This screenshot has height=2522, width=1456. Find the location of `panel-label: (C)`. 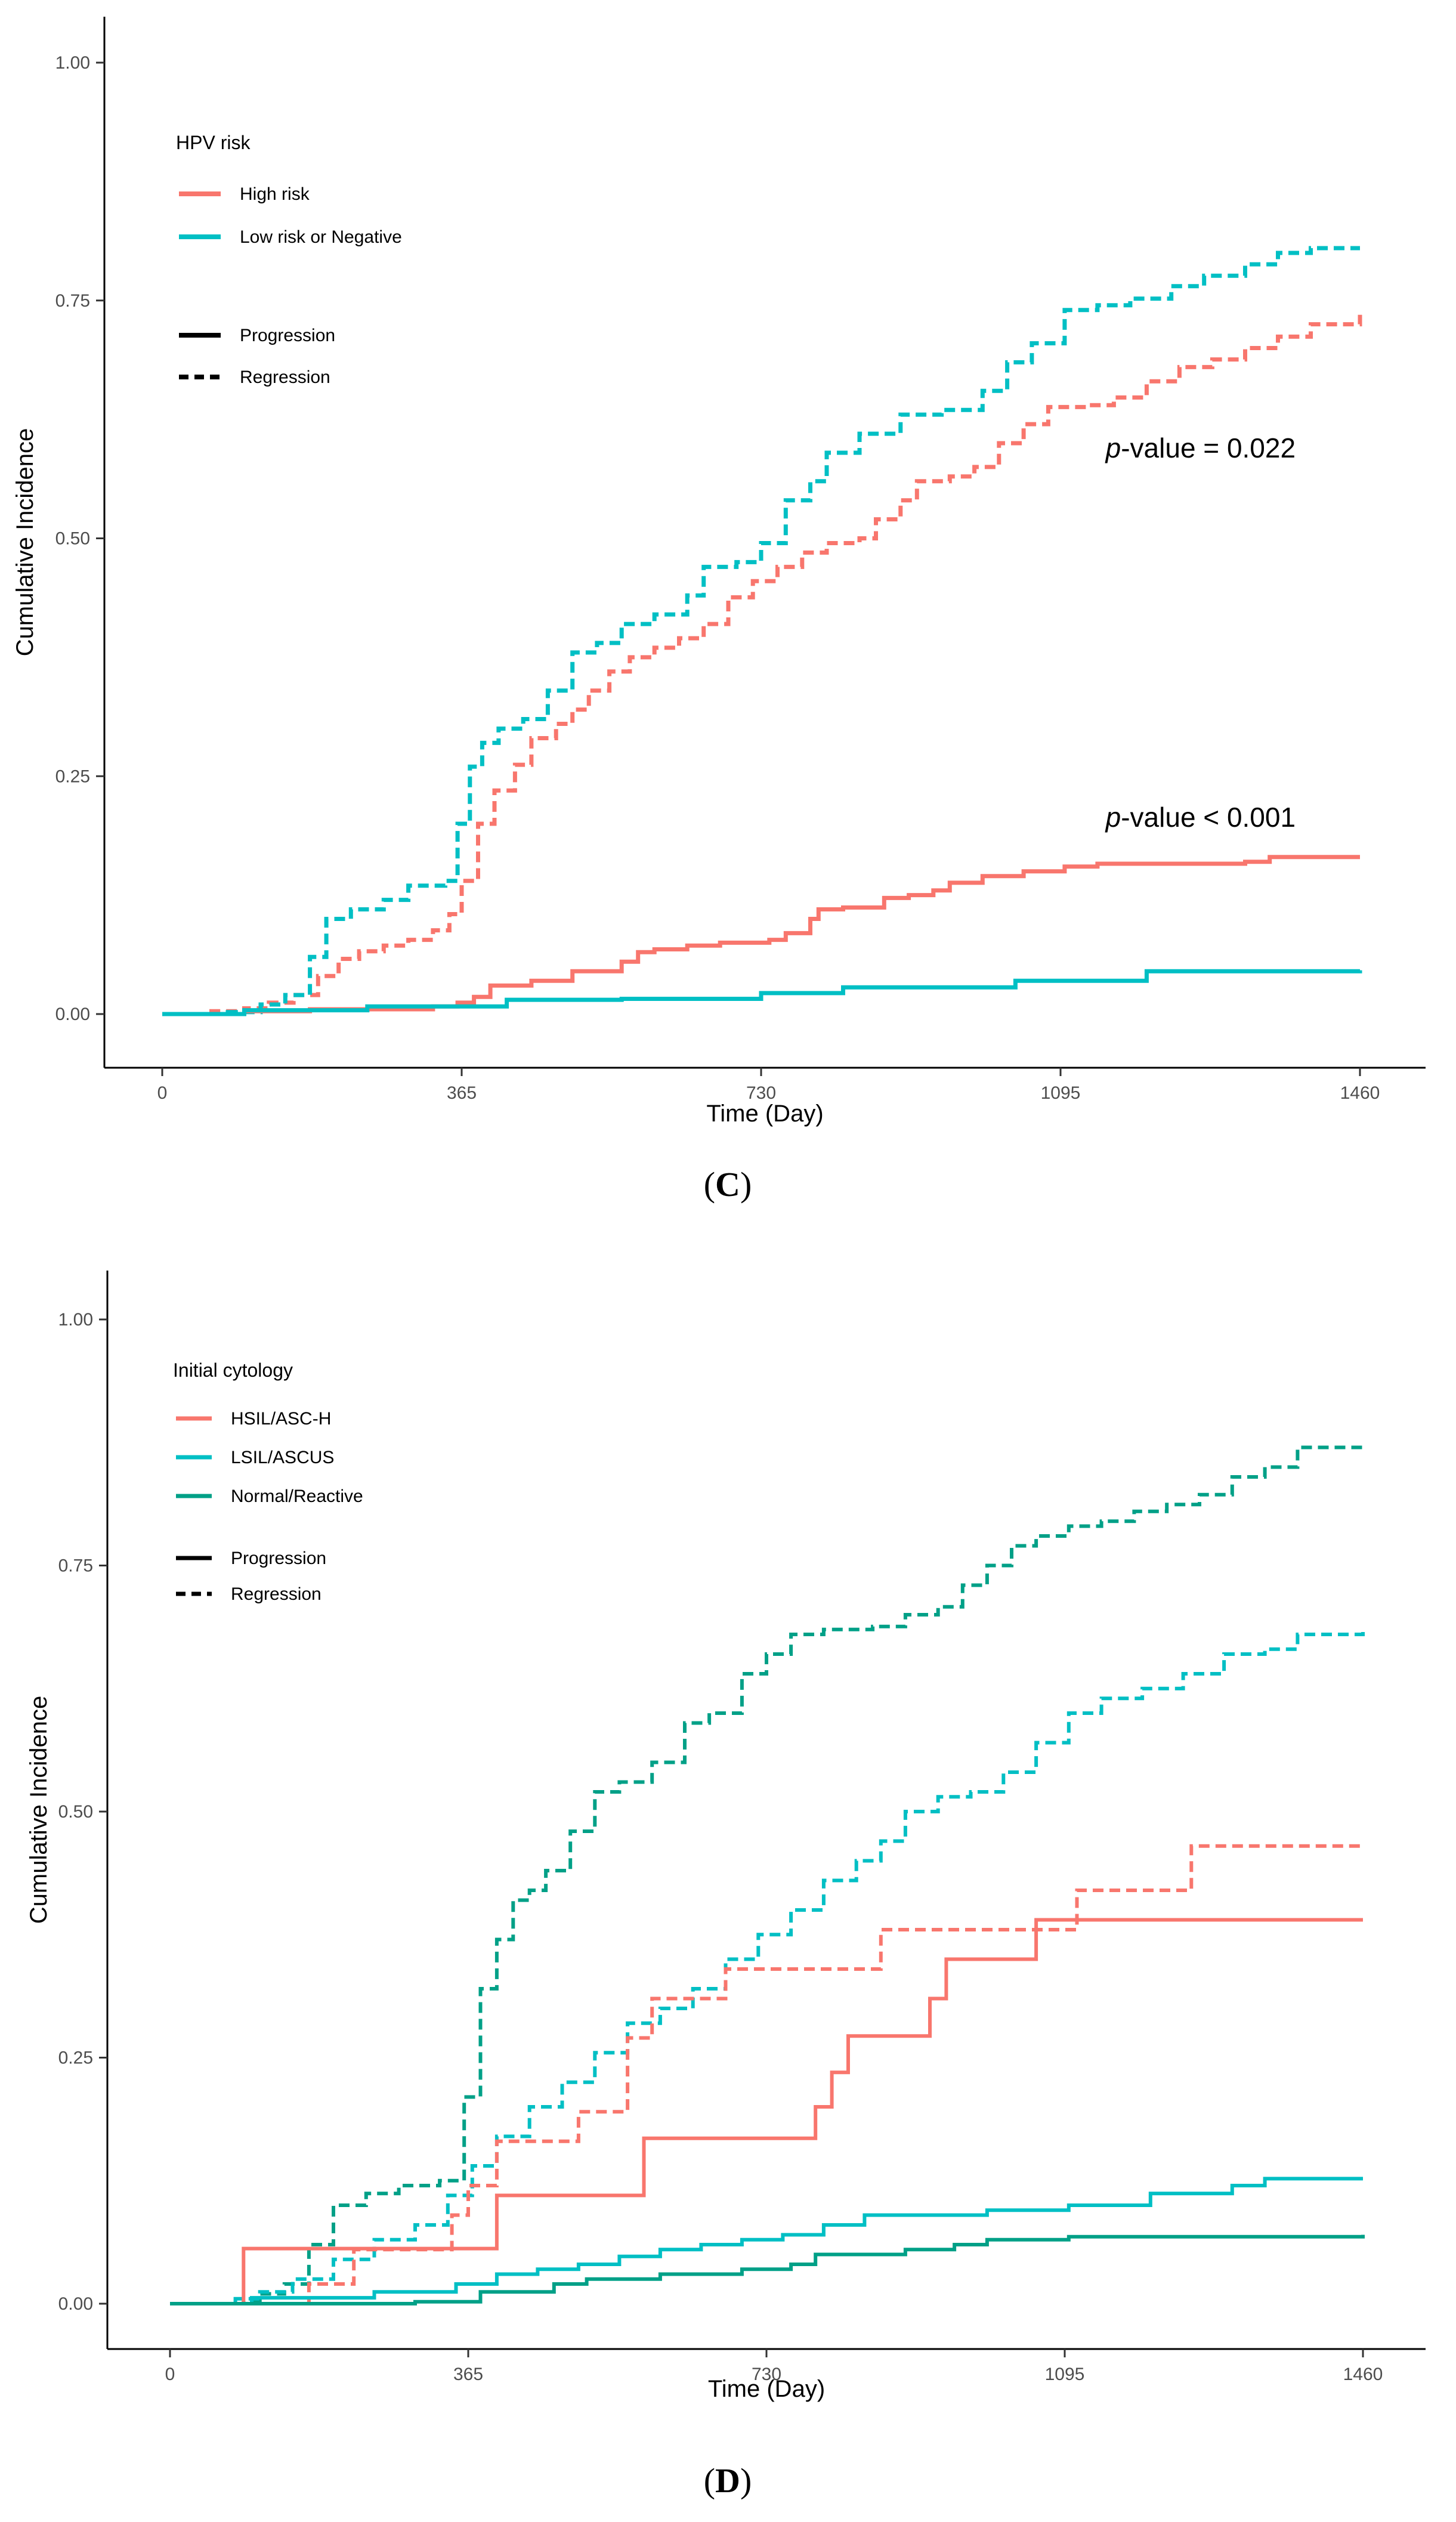

panel-label: (C) is located at coordinates (728, 1184).